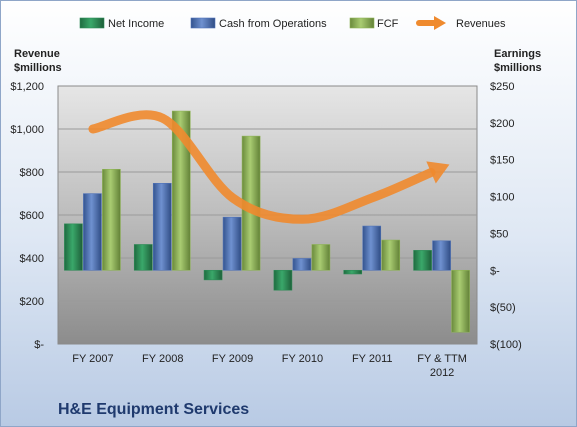 The width and height of the screenshot is (577, 427). Describe the element at coordinates (442, 373) in the screenshot. I see `x-tick-label: 2012` at that location.